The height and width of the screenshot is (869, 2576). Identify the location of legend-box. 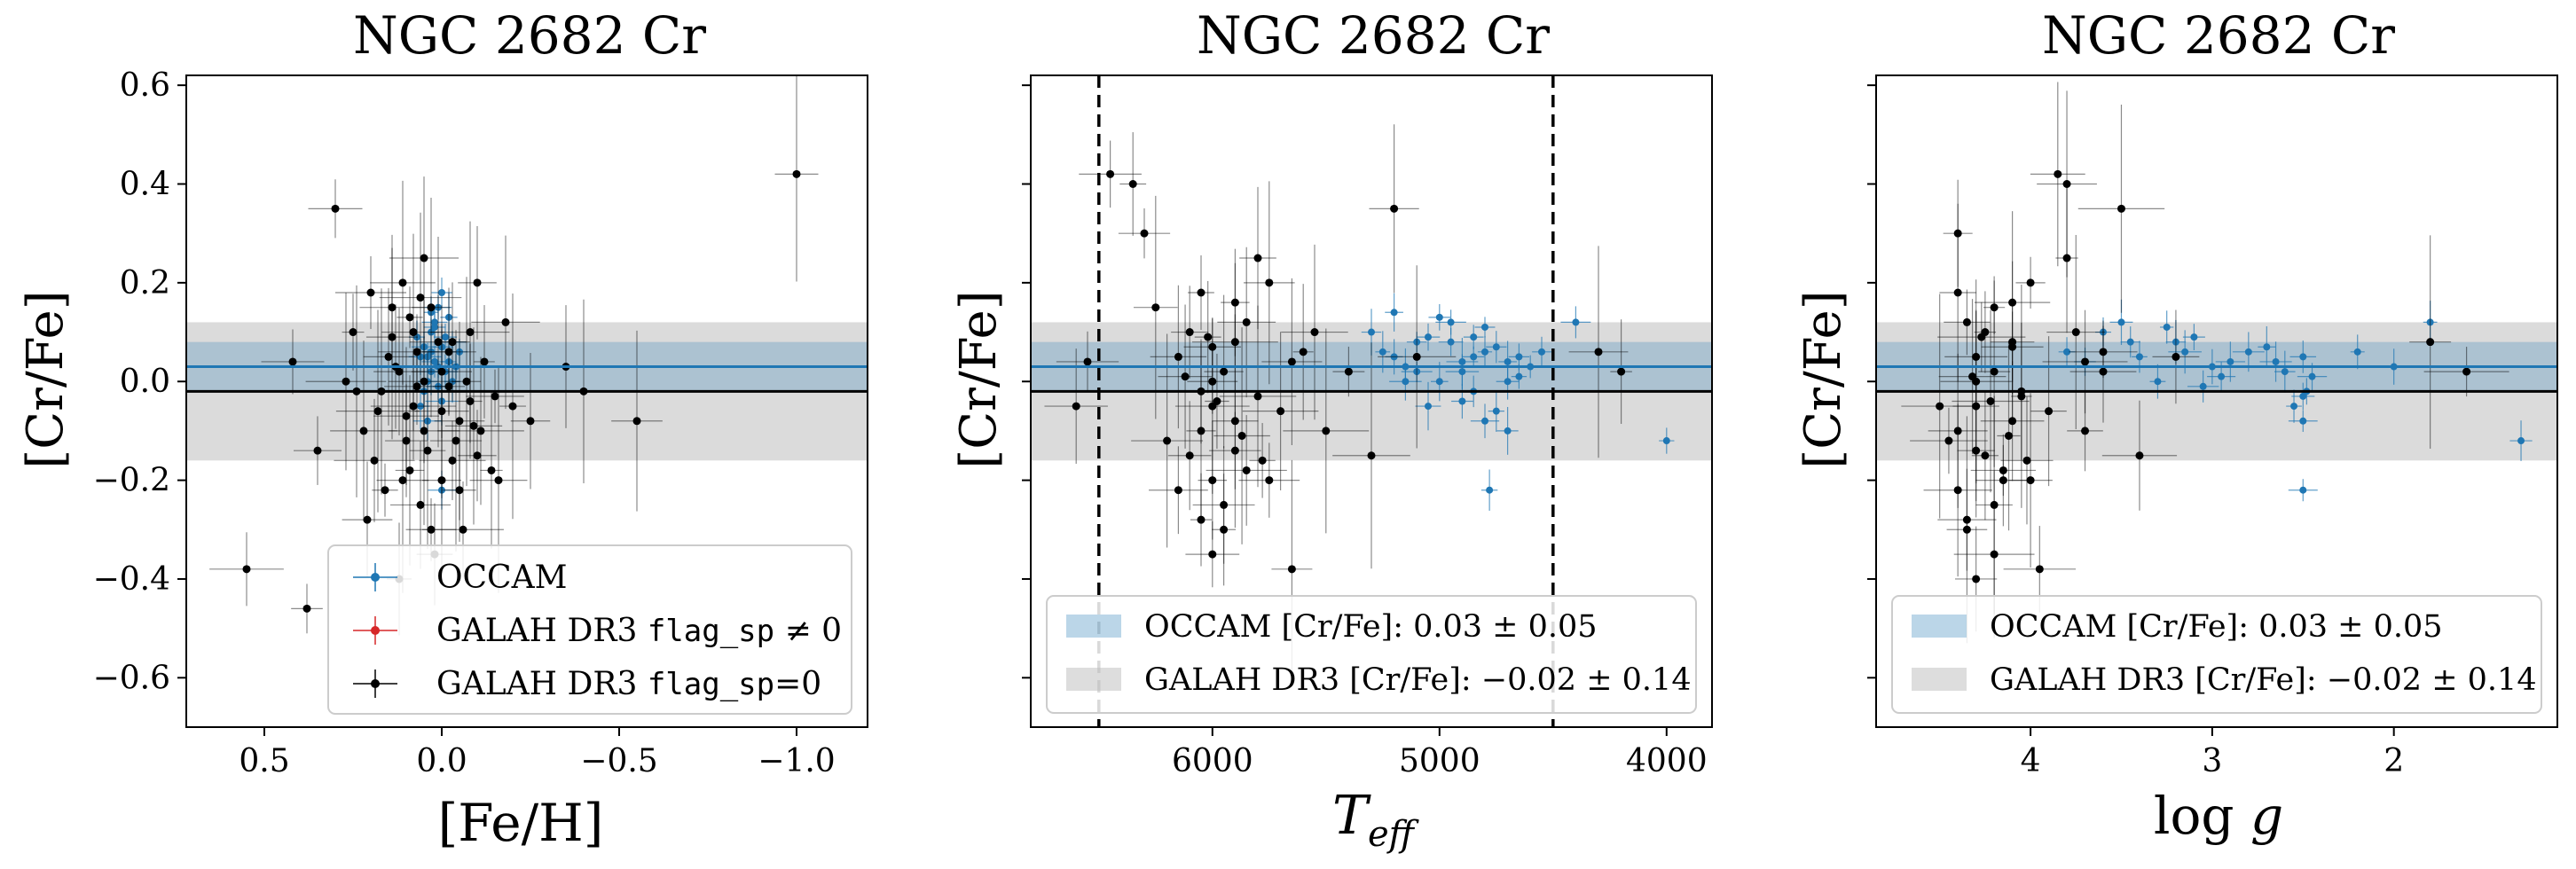
(1371, 654).